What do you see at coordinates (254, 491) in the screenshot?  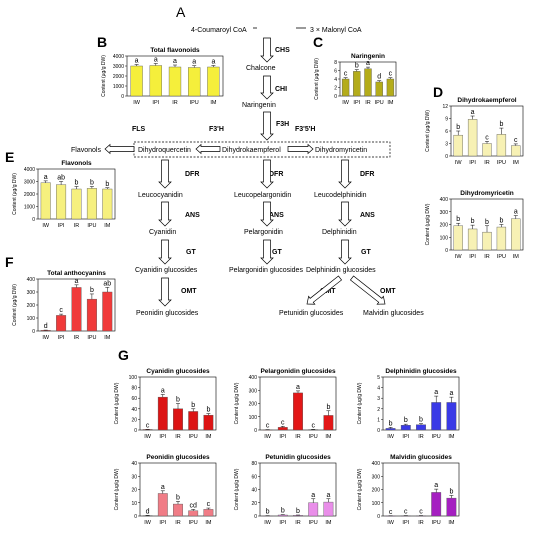 I see `y-tick-label: 40` at bounding box center [254, 491].